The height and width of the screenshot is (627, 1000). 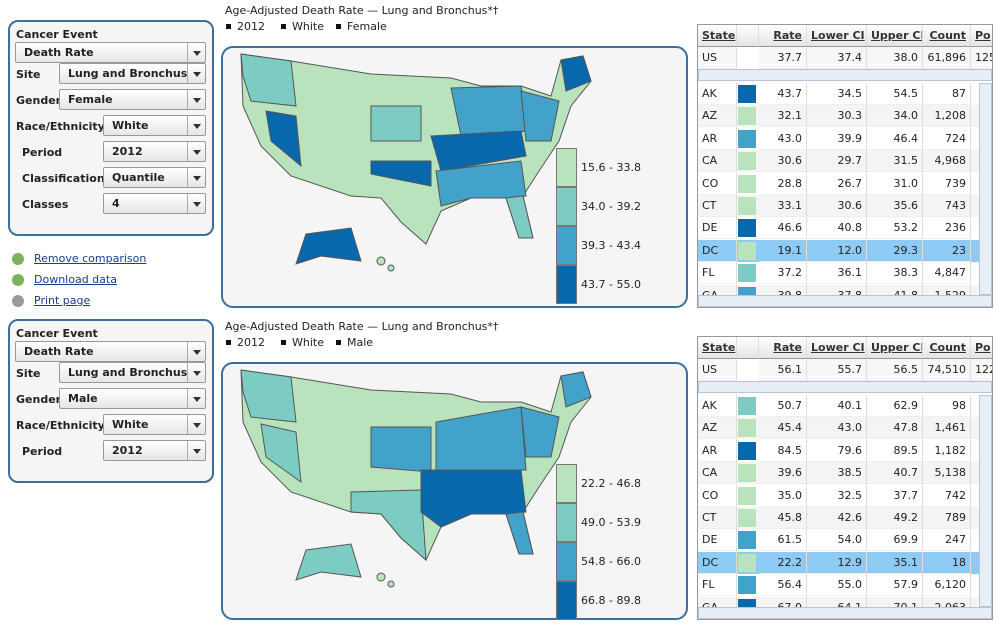 What do you see at coordinates (611, 284) in the screenshot?
I see `class-label: 43.7 - 55.0` at bounding box center [611, 284].